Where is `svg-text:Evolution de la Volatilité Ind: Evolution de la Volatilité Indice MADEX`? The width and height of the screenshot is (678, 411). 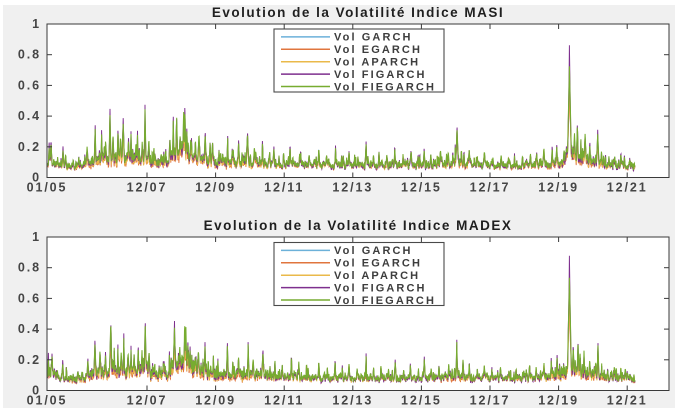
svg-text:Evolution de la Volatilité Ind: Evolution de la Volatilité Indice MADEX is located at coordinates (358, 225).